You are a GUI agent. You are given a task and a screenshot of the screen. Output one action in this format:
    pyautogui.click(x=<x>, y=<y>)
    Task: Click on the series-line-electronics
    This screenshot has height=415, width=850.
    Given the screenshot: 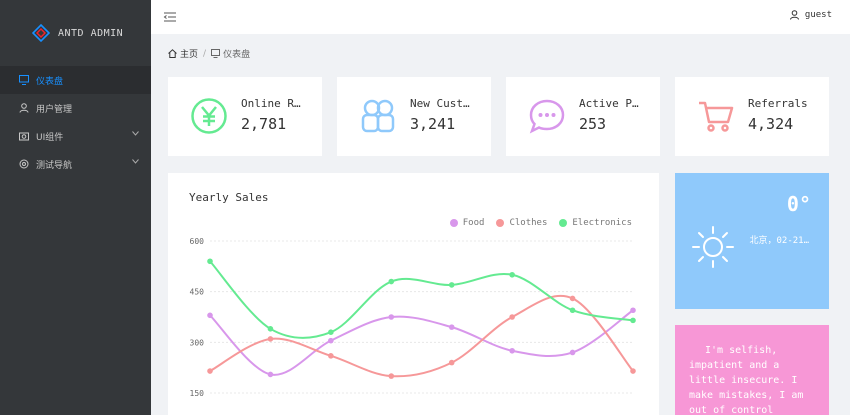 What is the action you would take?
    pyautogui.click(x=421, y=299)
    